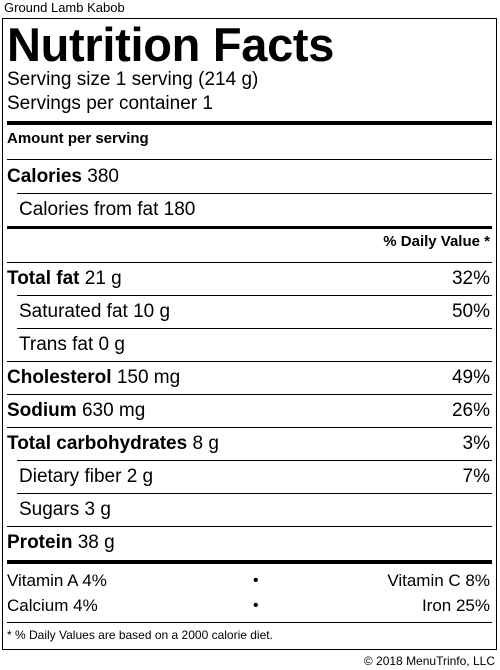 The width and height of the screenshot is (500, 670). What do you see at coordinates (249, 606) in the screenshot?
I see `vitamin-row: Calcium 4% • Iron 25%` at bounding box center [249, 606].